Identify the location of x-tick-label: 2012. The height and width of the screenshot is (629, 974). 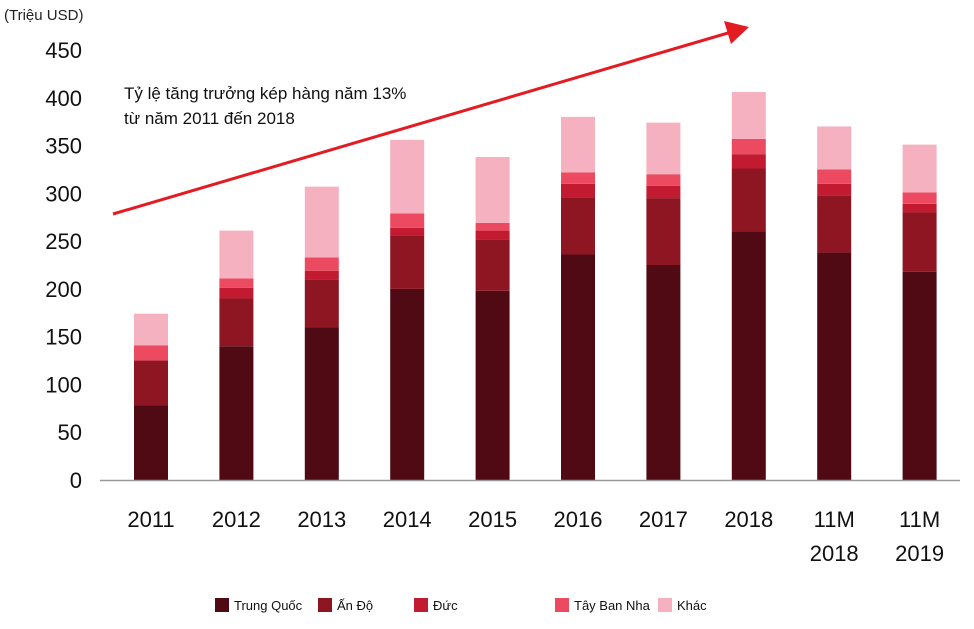
(236, 519).